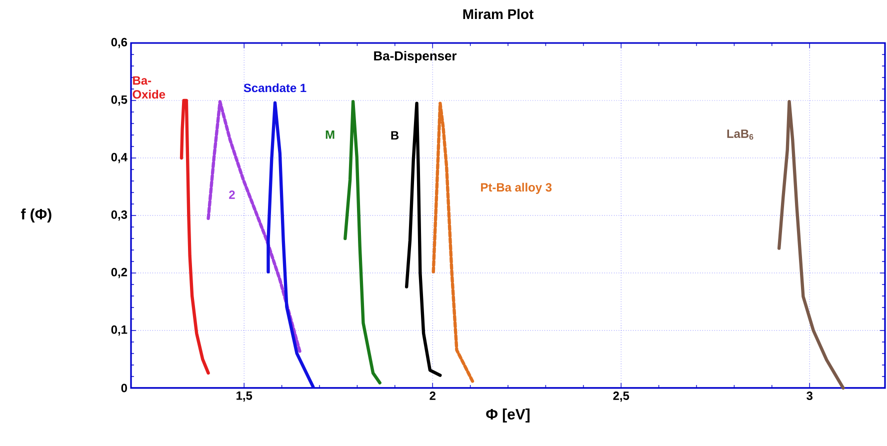  What do you see at coordinates (498, 14) in the screenshot?
I see `chart-title: Miram Plot` at bounding box center [498, 14].